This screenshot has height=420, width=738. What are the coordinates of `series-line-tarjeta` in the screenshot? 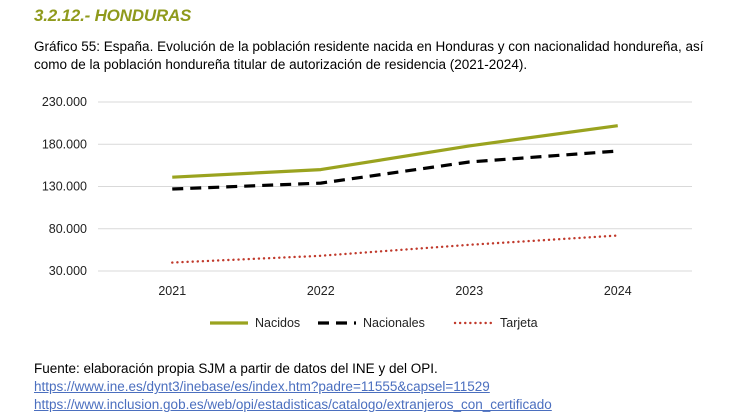 It's located at (395, 249).